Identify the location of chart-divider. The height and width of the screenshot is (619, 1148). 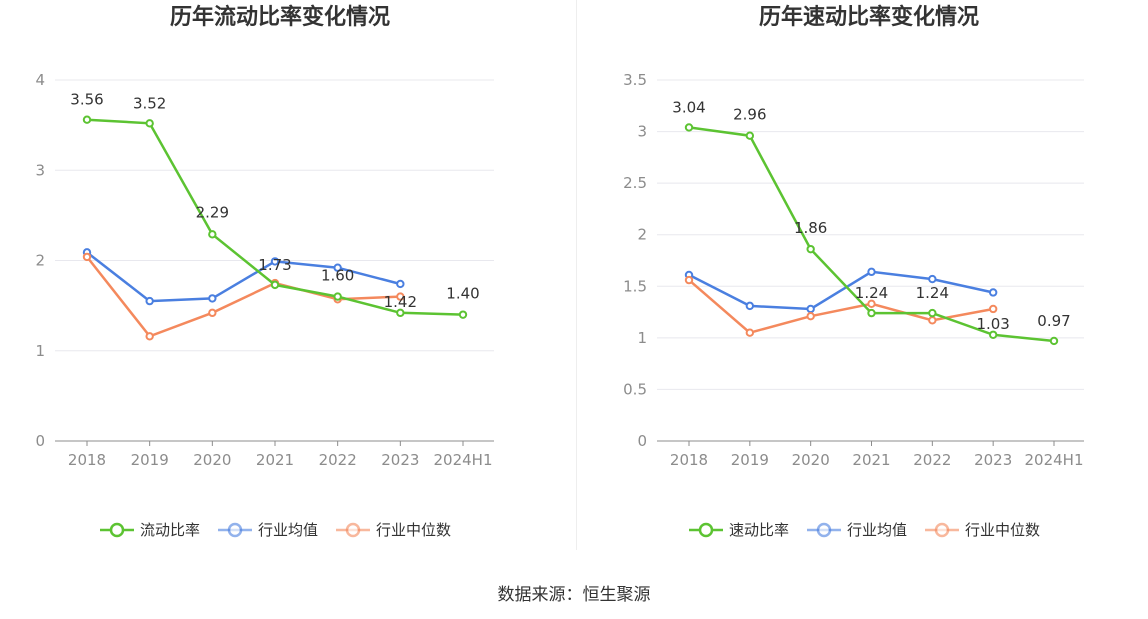
(576, 275).